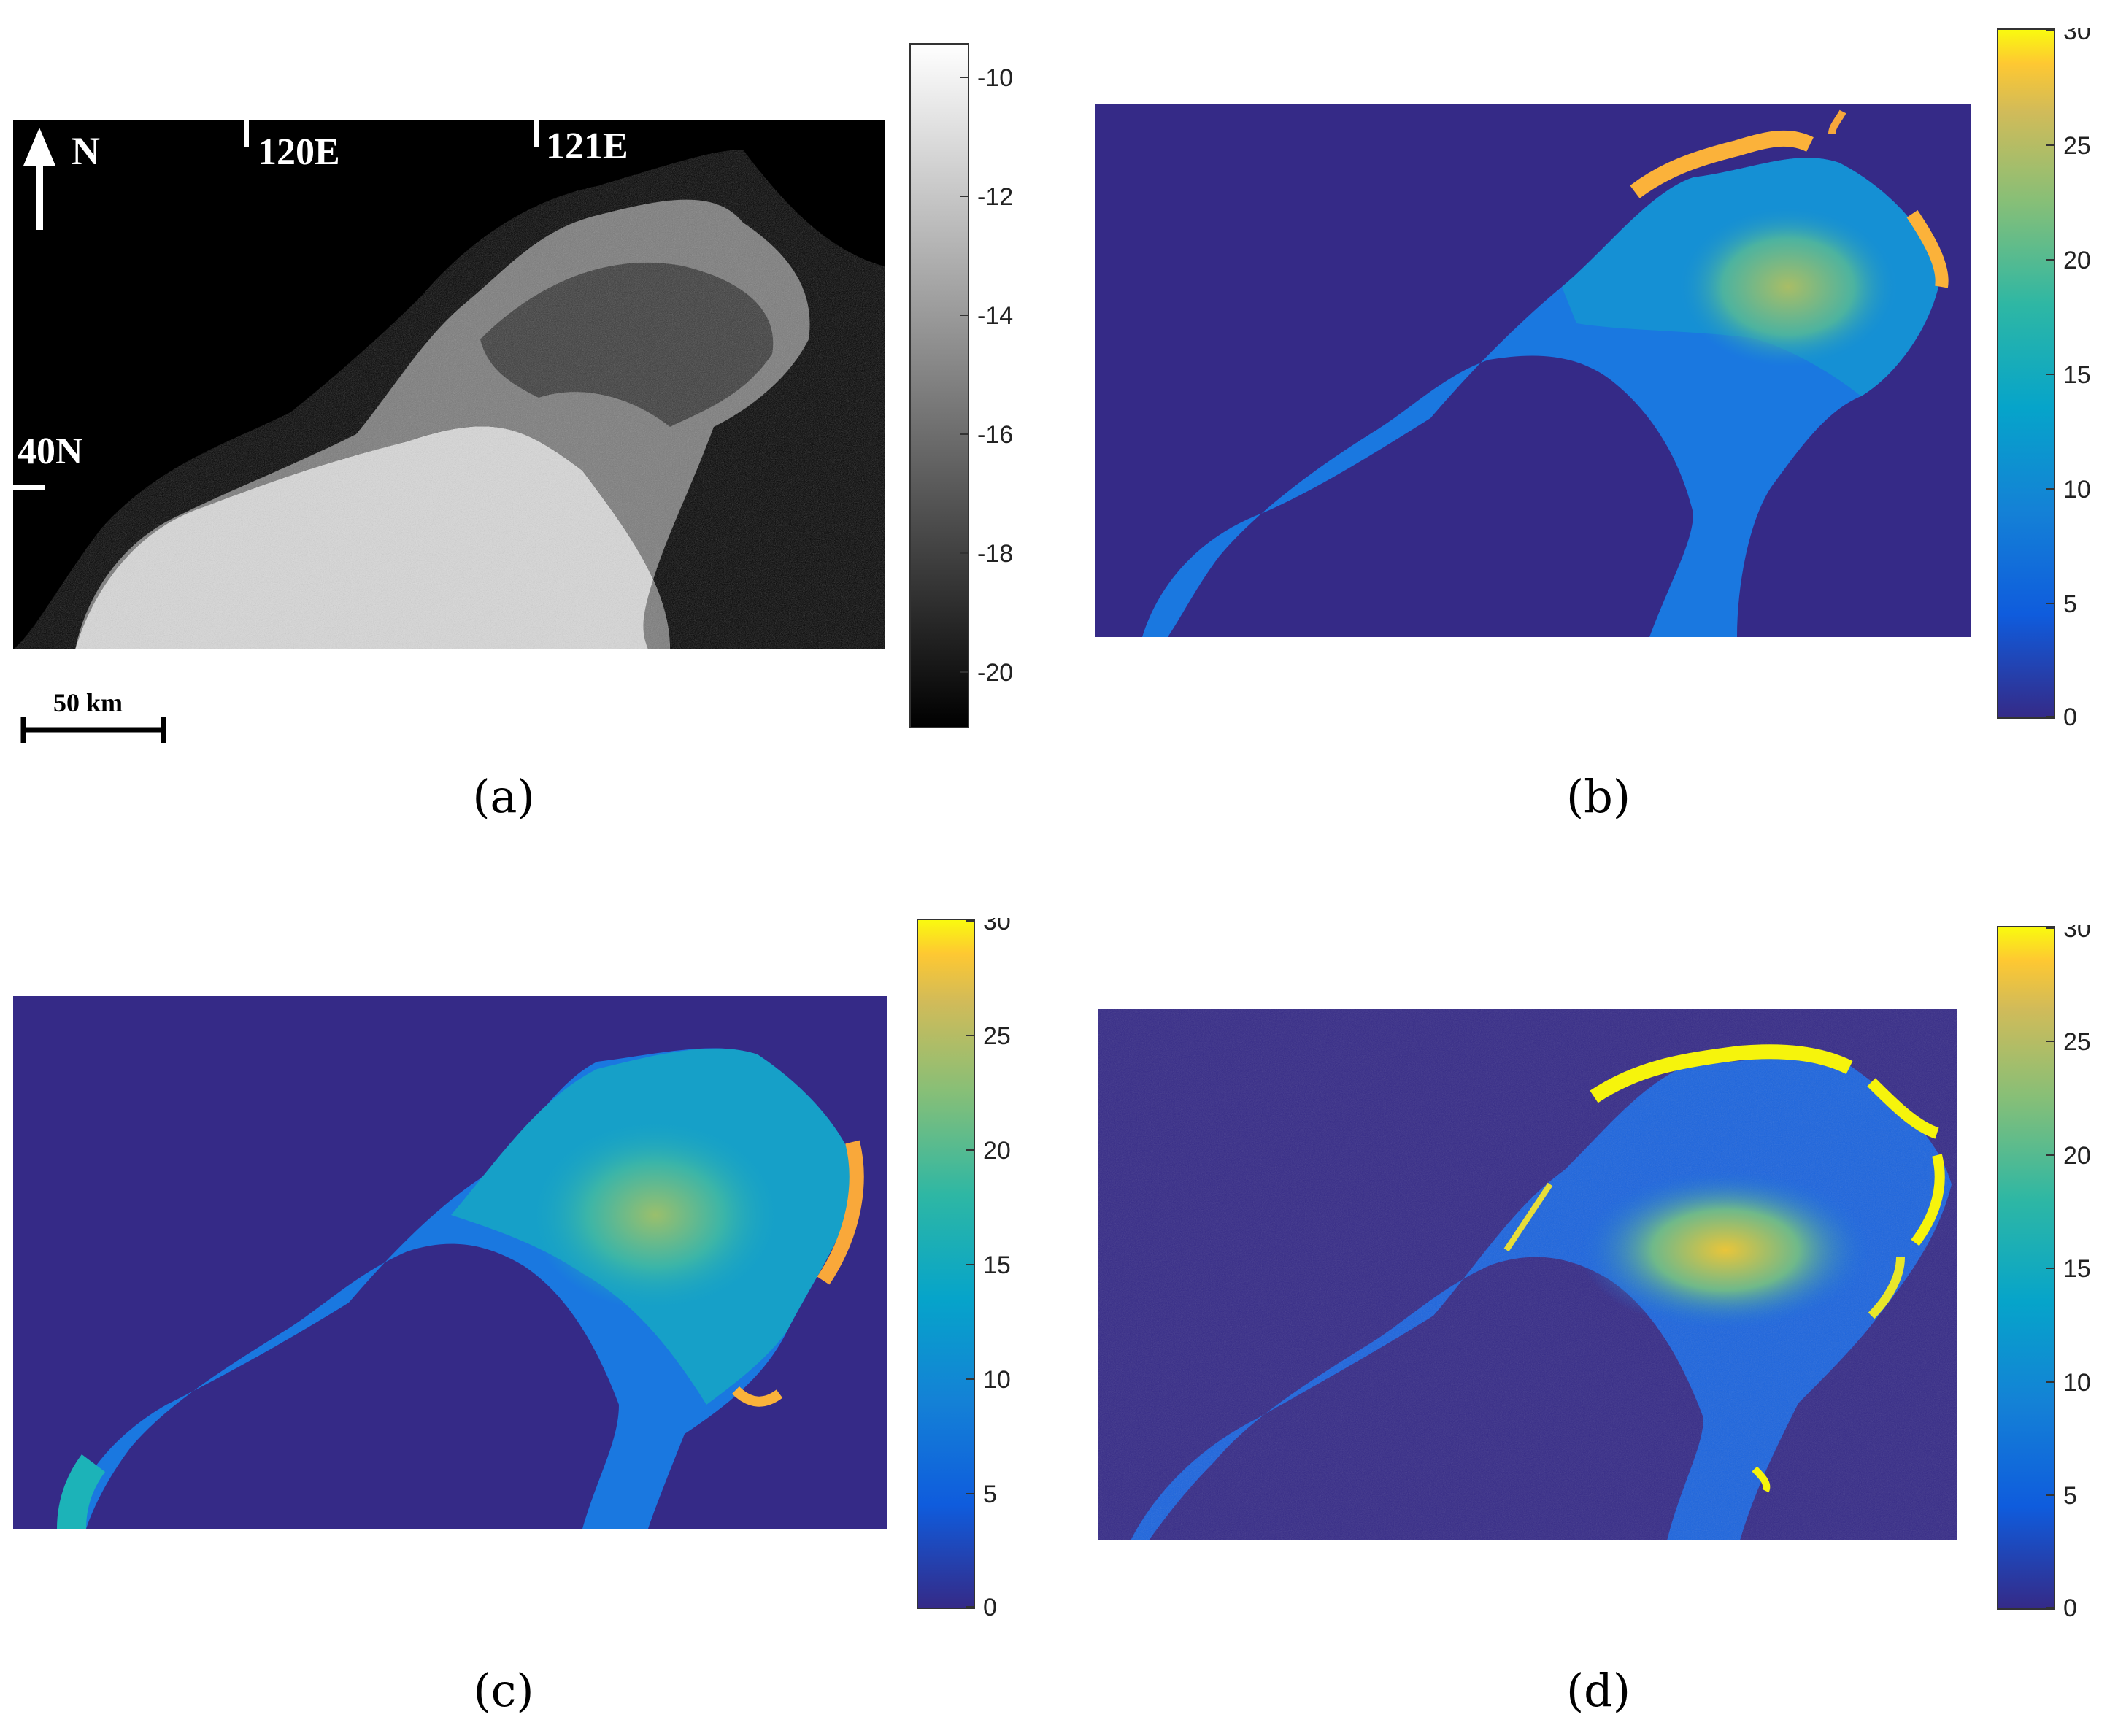  What do you see at coordinates (964, 1268) in the screenshot?
I see `colorbar-c: 30 25 20 15 10 5 0` at bounding box center [964, 1268].